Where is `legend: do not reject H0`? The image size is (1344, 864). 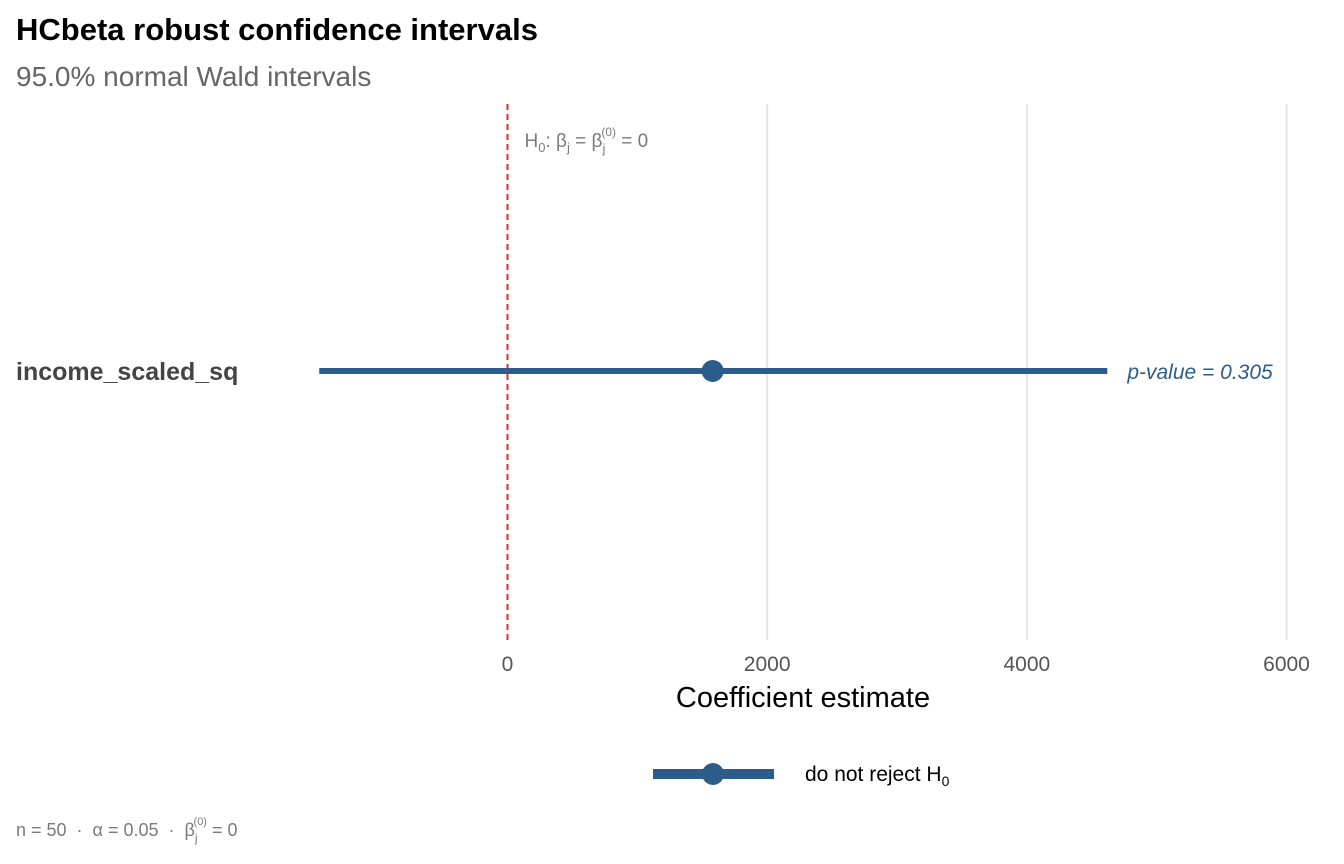
legend: do not reject H0 is located at coordinates (801, 776).